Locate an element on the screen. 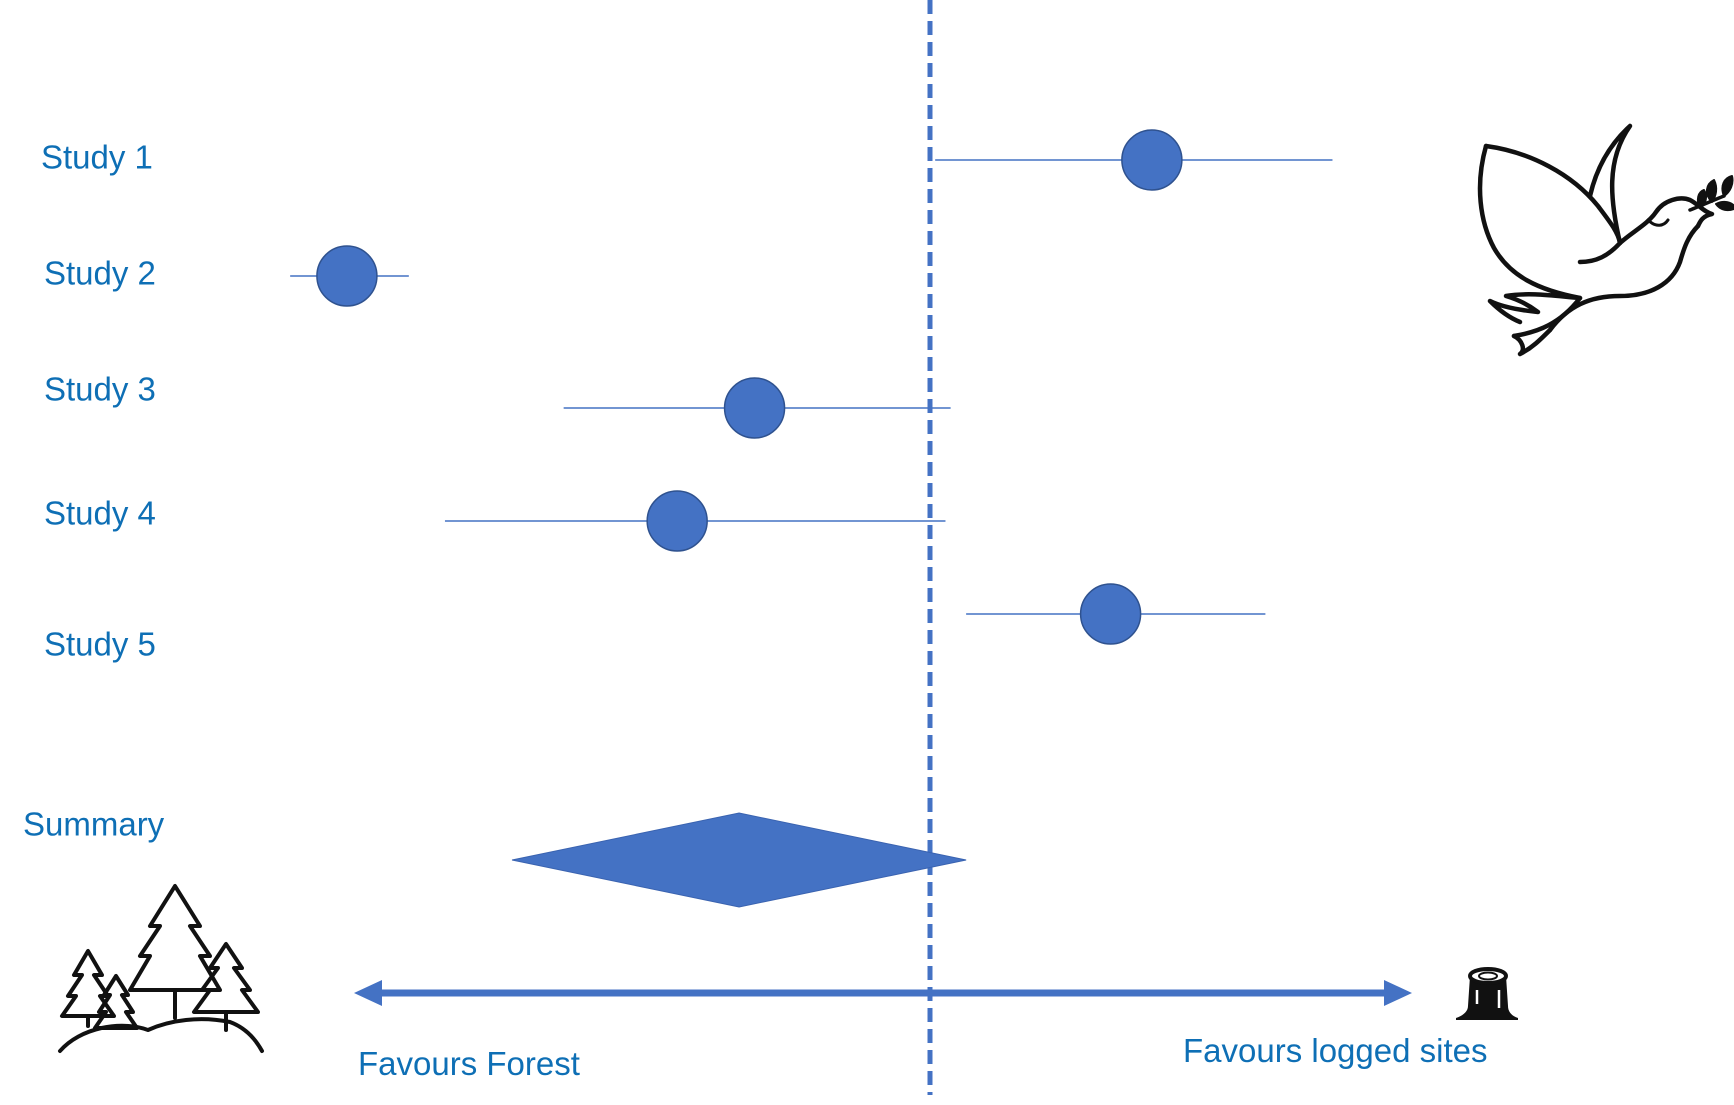  study-2-point is located at coordinates (347, 276).